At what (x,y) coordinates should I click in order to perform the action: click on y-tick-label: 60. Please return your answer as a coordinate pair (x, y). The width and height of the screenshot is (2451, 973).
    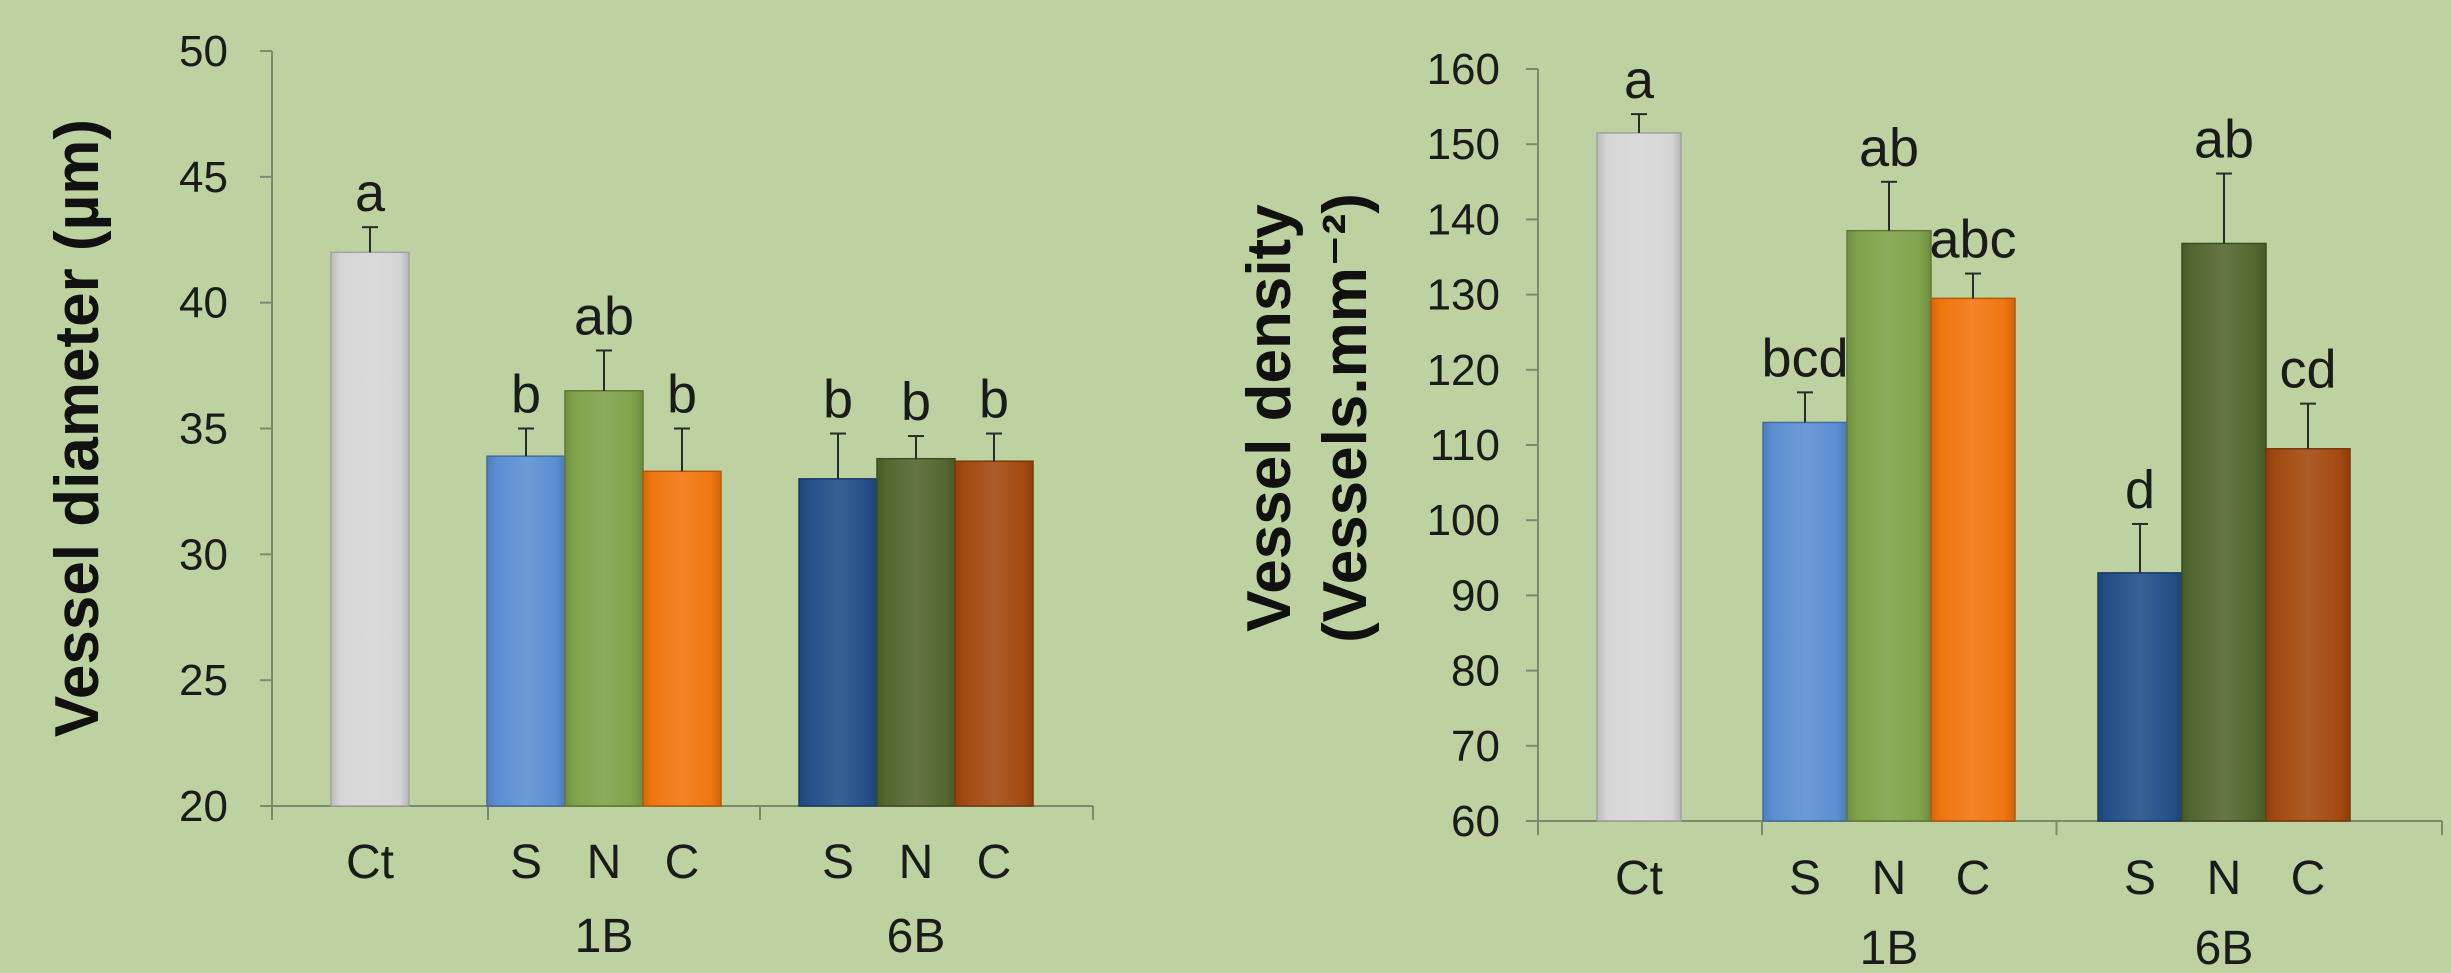
    Looking at the image, I should click on (1475, 821).